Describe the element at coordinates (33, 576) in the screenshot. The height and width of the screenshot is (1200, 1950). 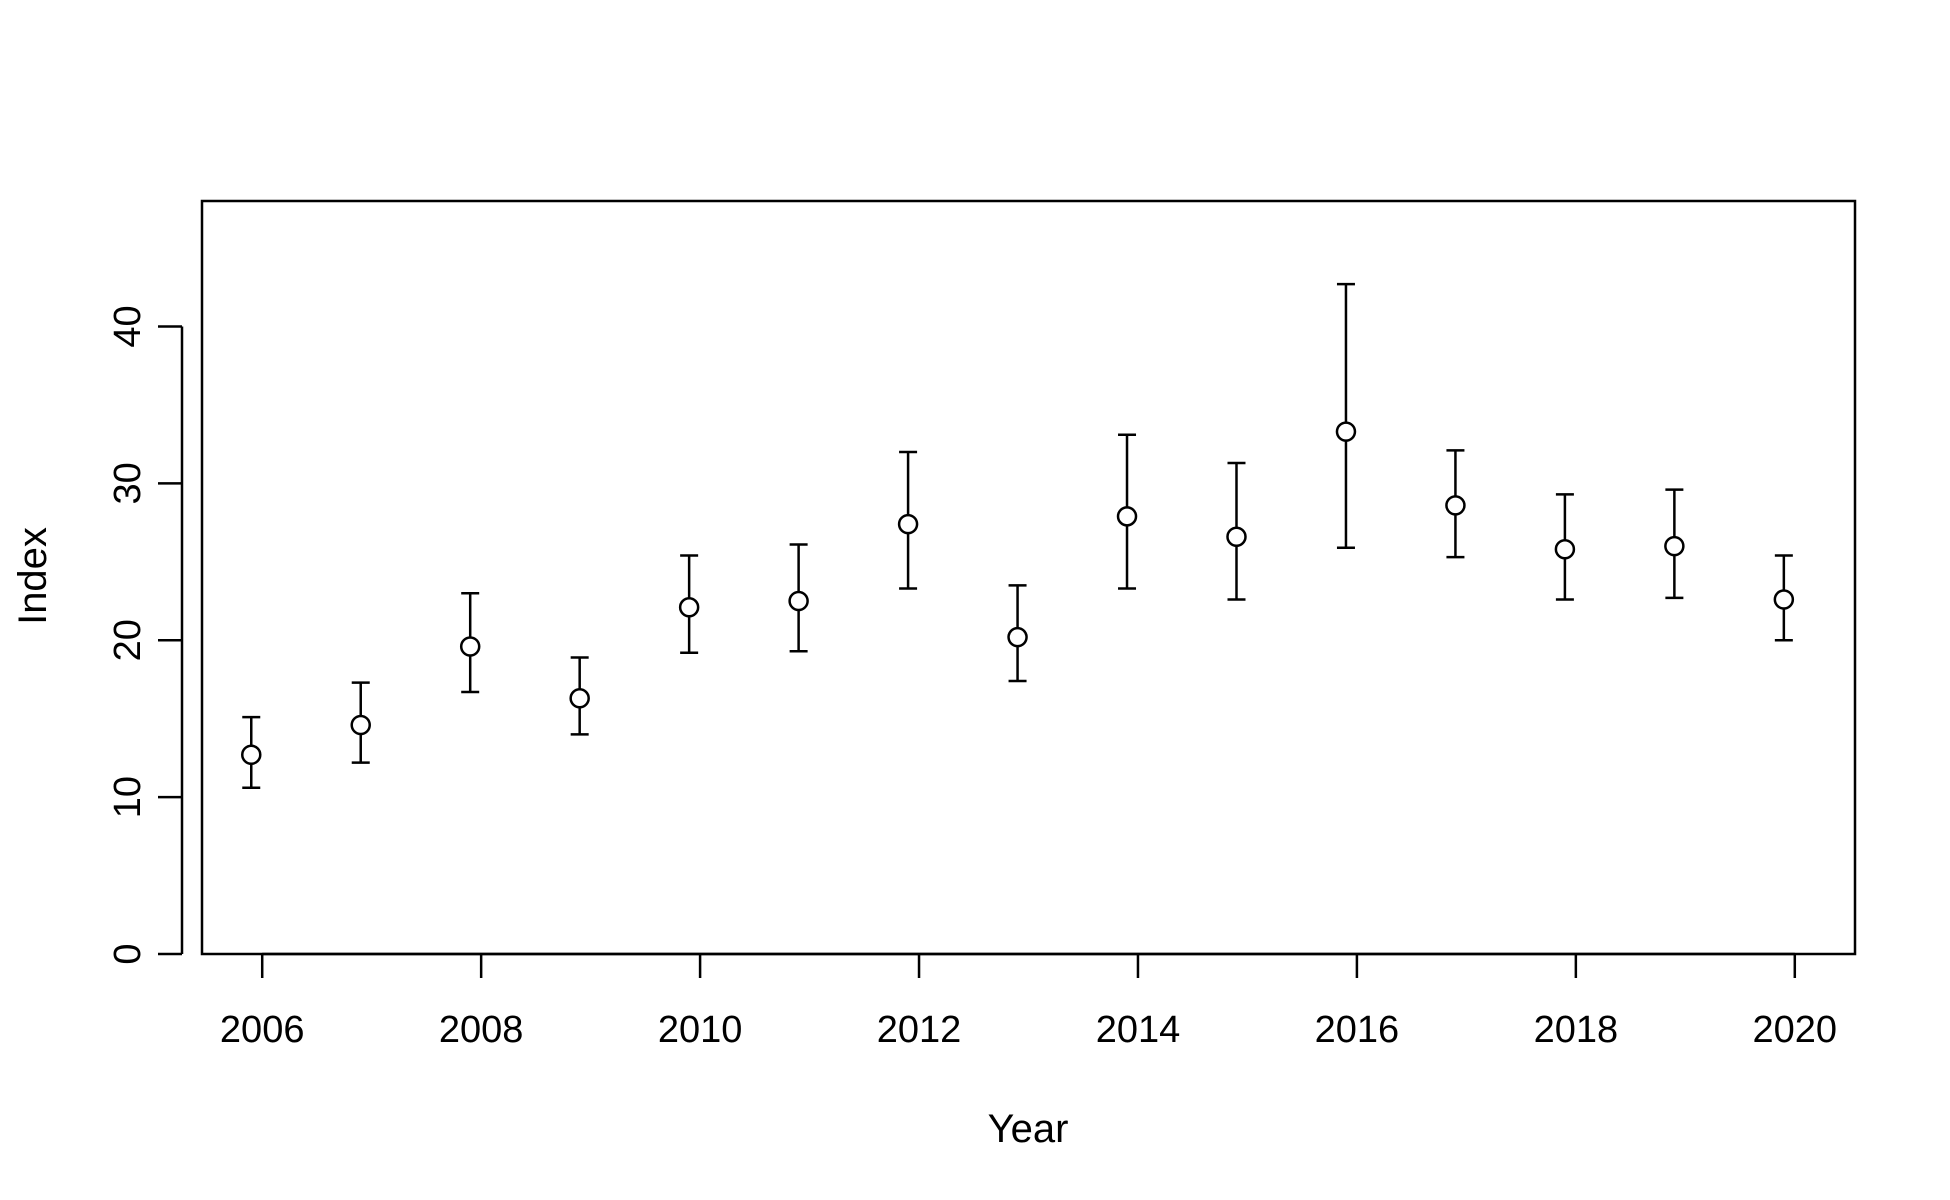
I see `y-axis-label: Index` at that location.